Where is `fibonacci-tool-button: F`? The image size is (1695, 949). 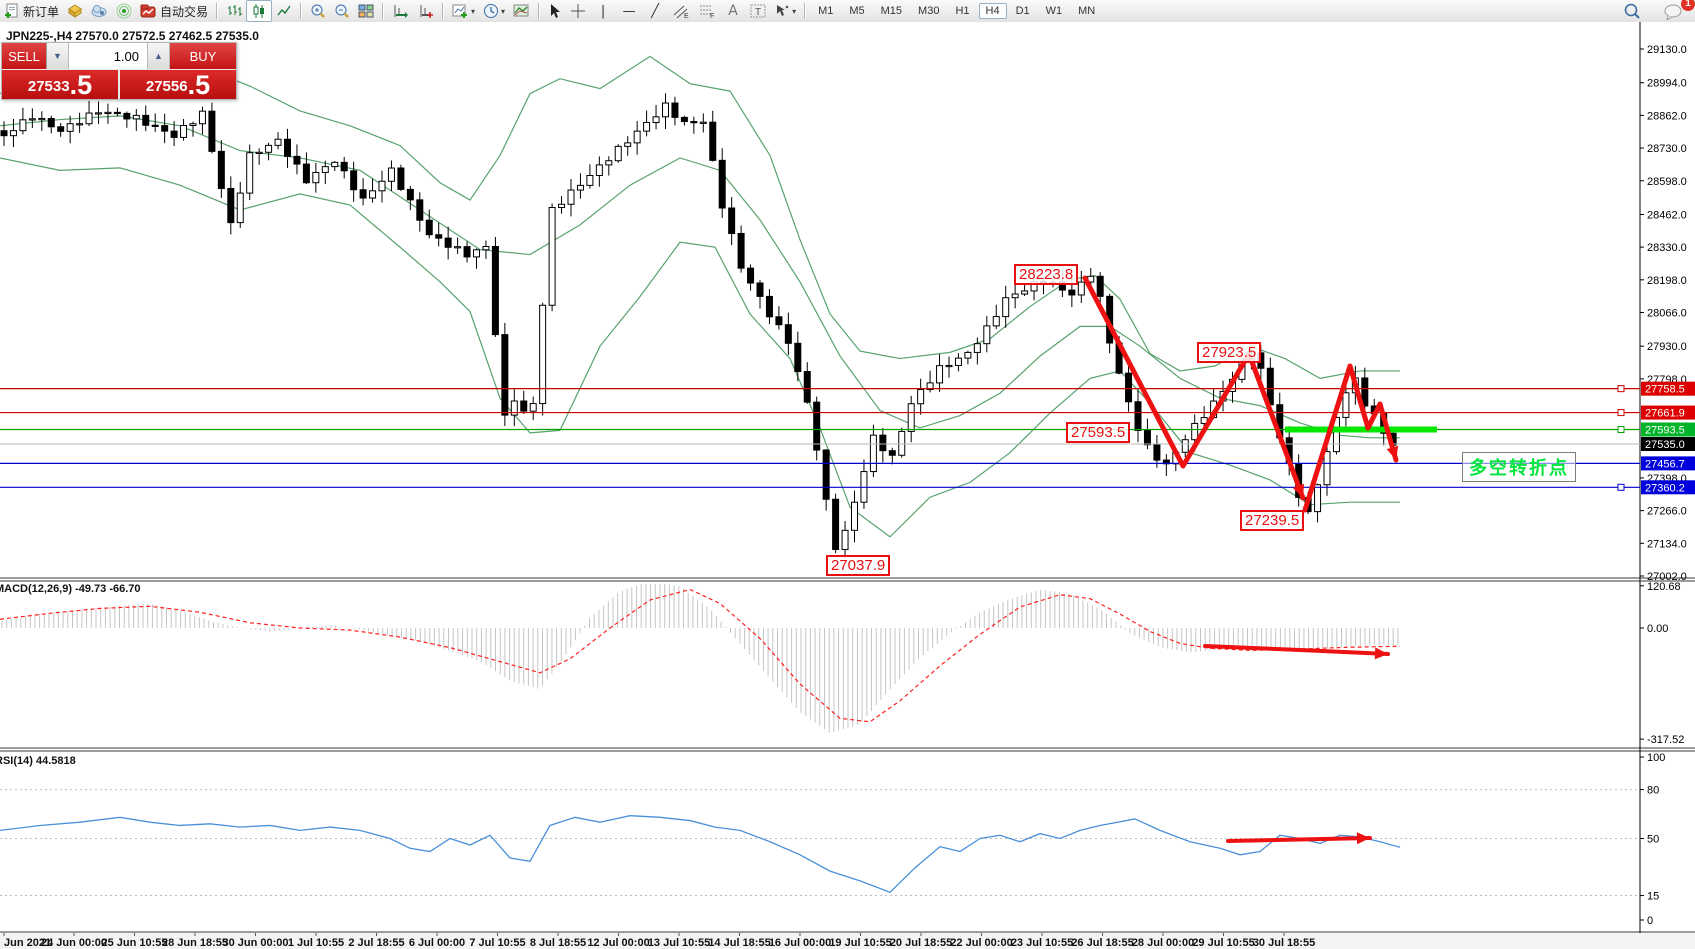
fibonacci-tool-button: F is located at coordinates (707, 11).